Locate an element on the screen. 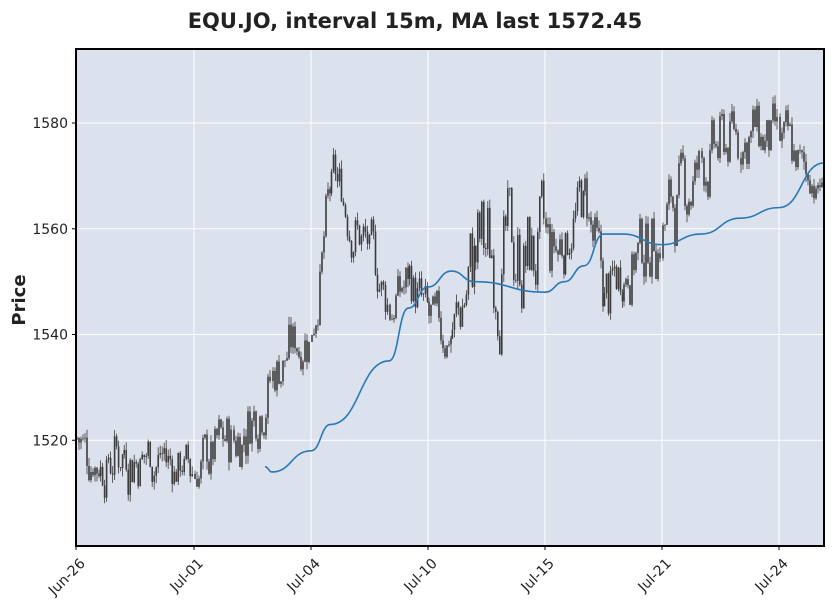 The image size is (835, 611). y-axis-label: Price is located at coordinates (19, 299).